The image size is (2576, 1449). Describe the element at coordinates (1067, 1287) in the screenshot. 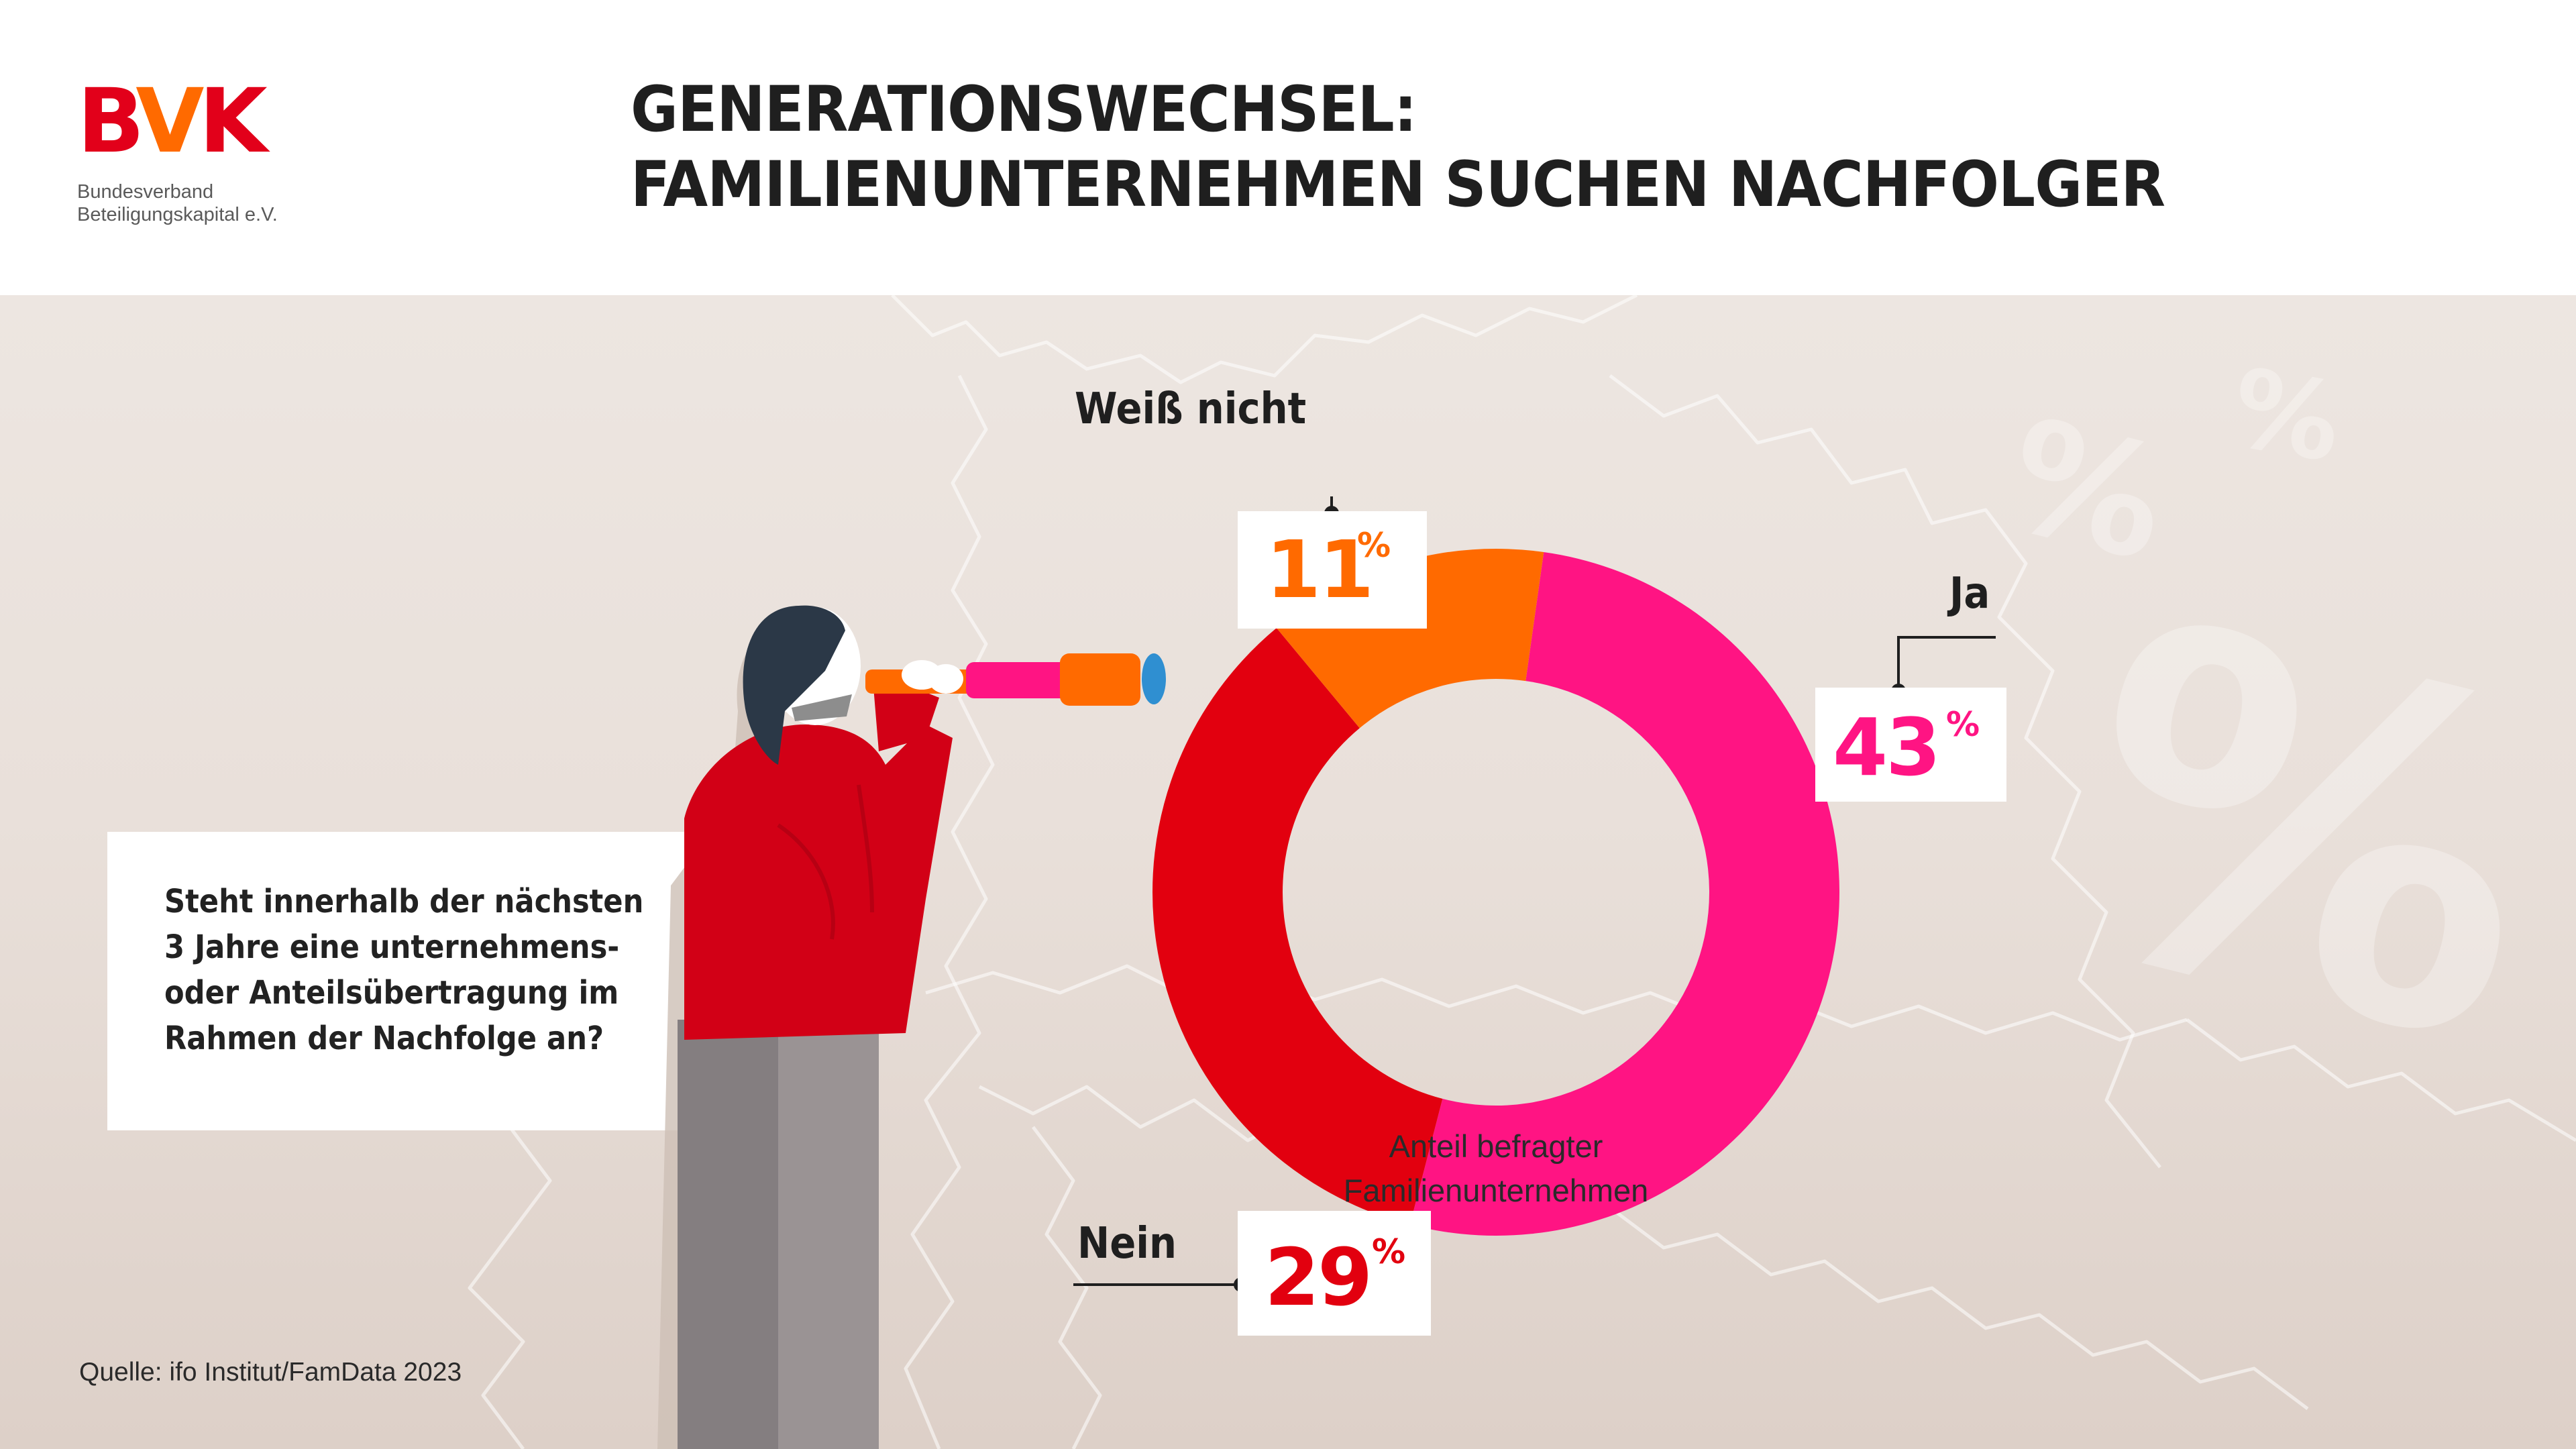

I see `map-border-alps` at that location.